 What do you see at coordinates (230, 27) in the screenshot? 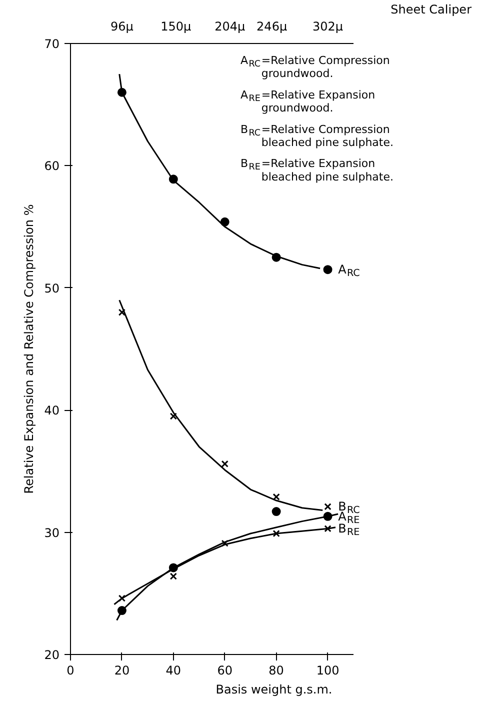
I see `x2-tick-label: 204μ` at bounding box center [230, 27].